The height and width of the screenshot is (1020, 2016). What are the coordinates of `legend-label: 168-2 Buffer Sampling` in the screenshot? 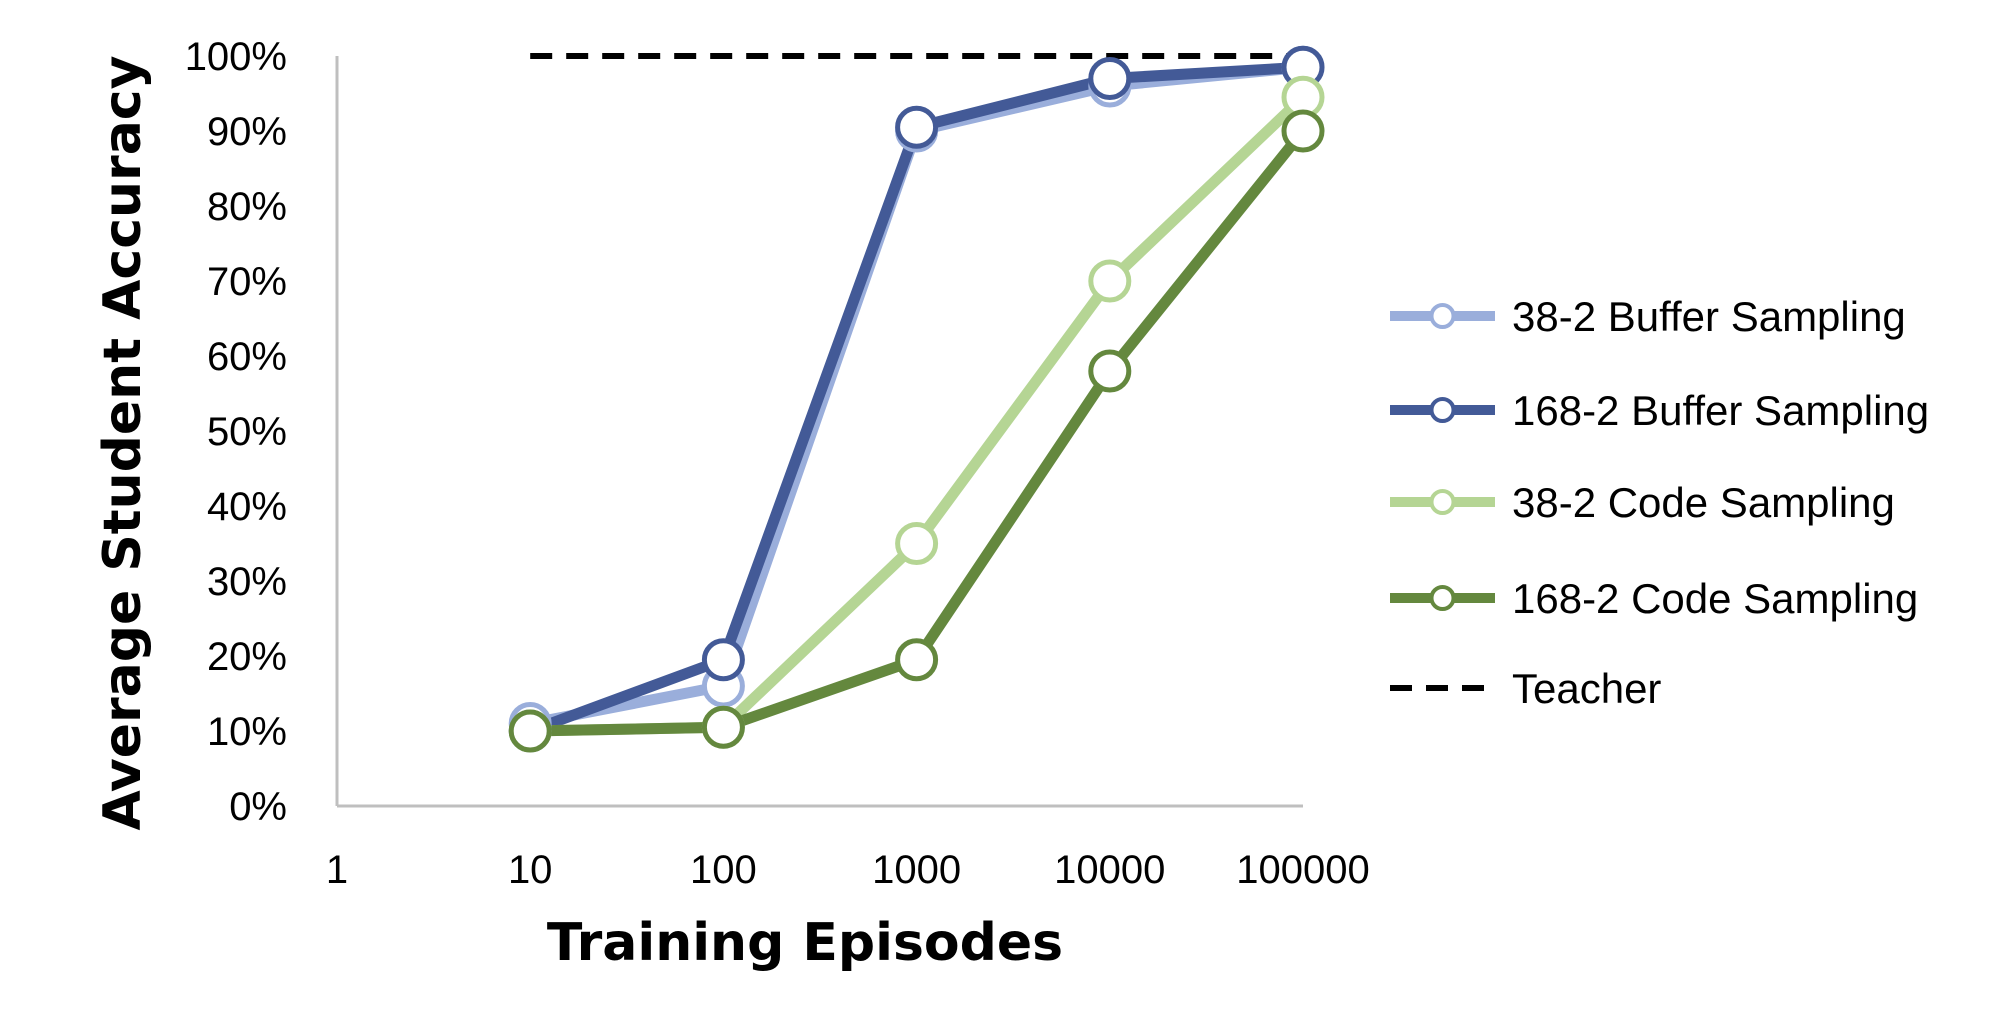 It's located at (1720, 410).